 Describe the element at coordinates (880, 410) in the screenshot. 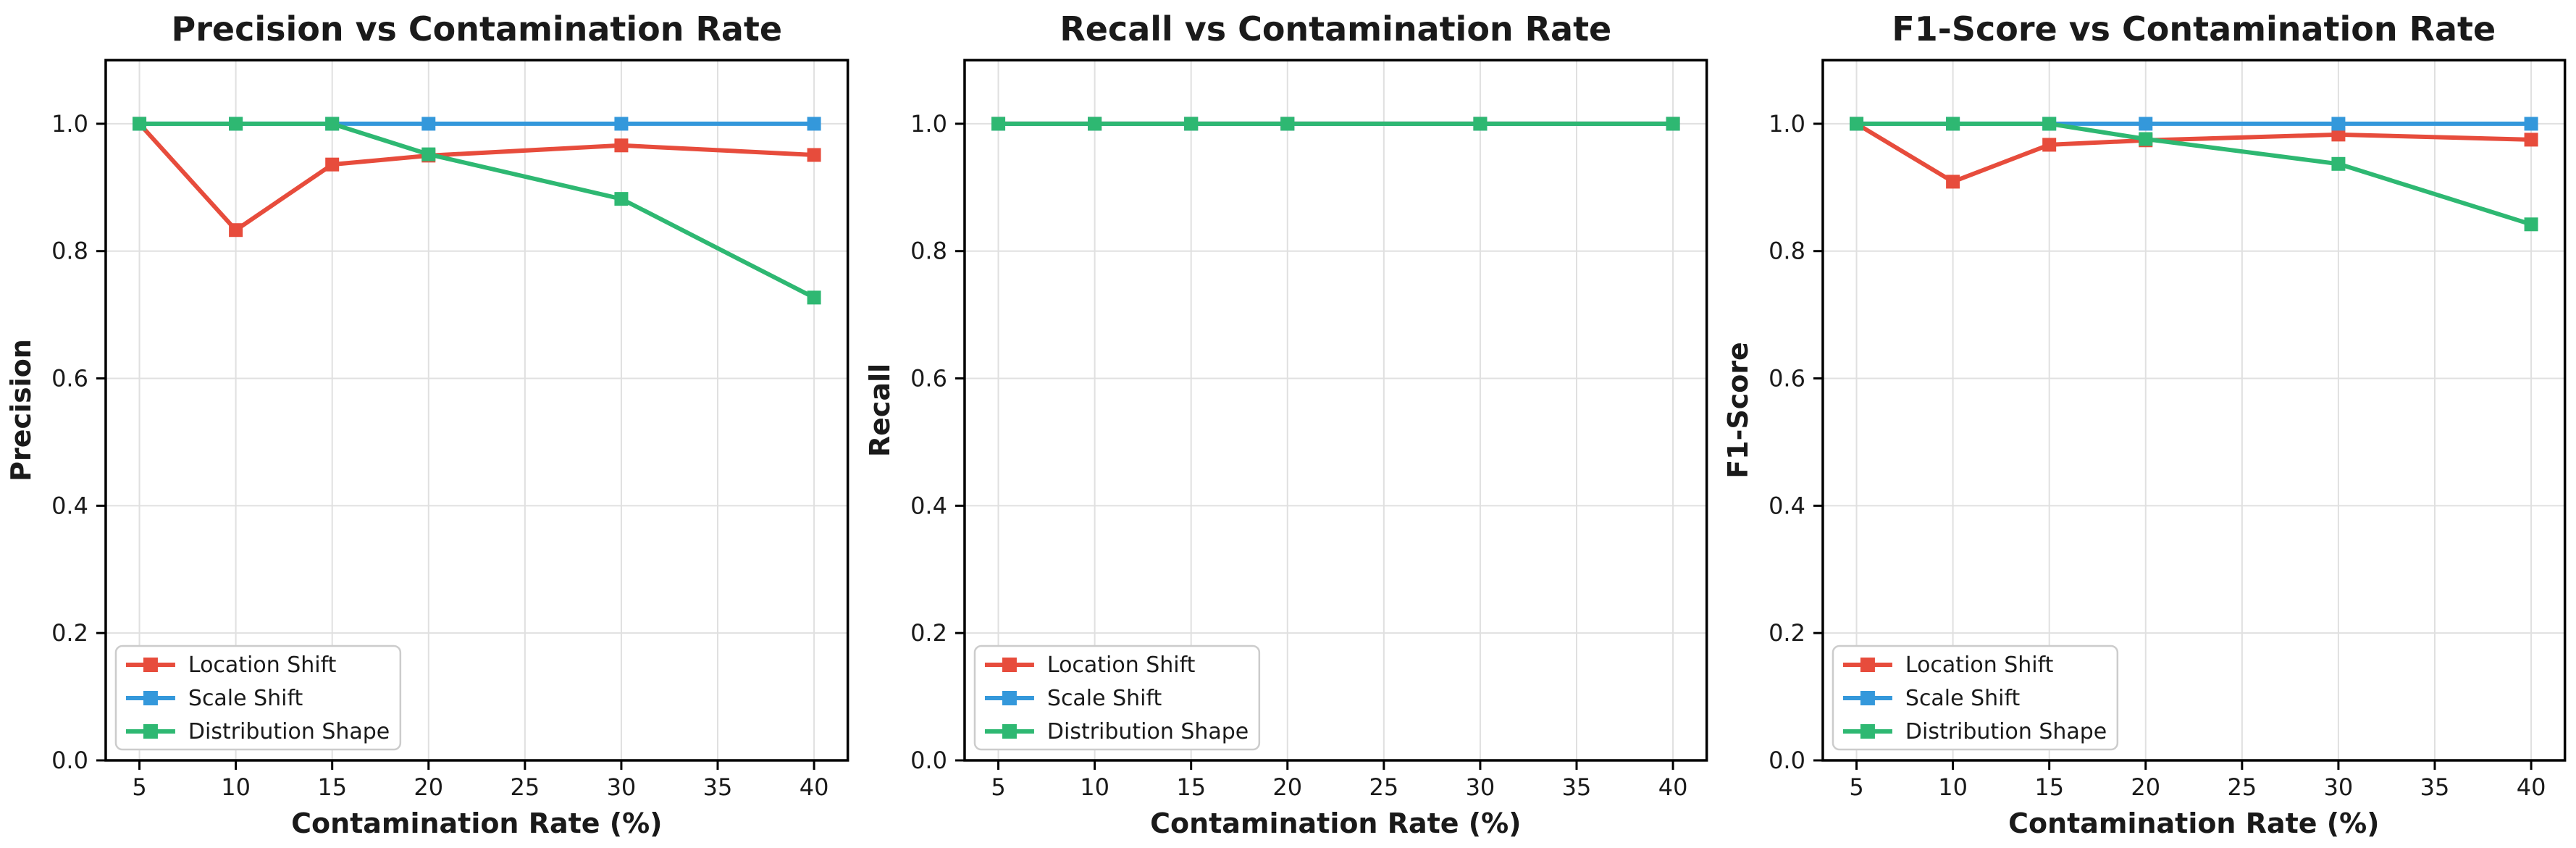

I see `y-axis-label: Recall` at that location.